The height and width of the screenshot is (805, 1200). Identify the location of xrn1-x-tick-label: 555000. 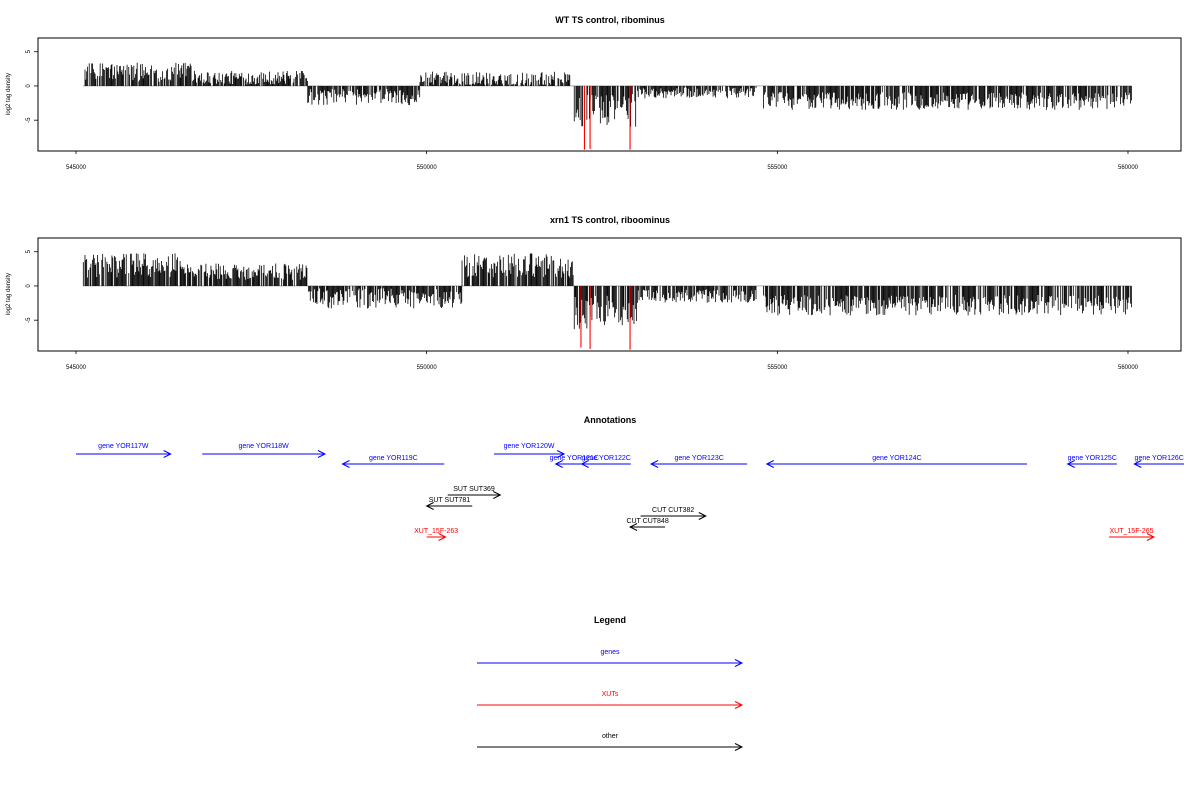
(777, 368).